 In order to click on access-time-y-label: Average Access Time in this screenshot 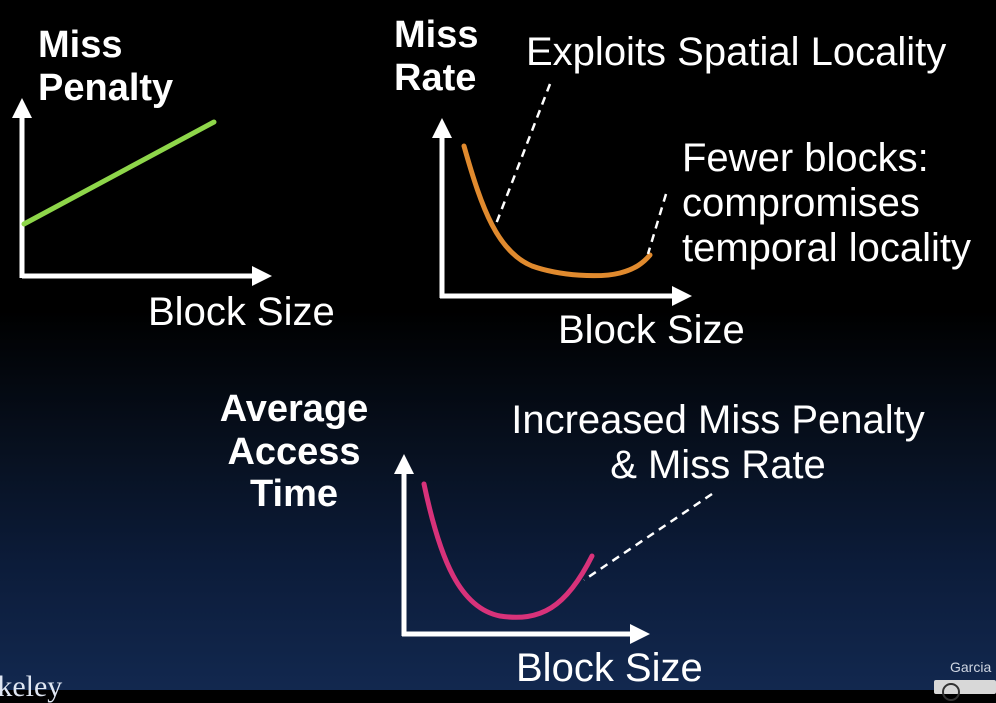, I will do `click(294, 452)`.